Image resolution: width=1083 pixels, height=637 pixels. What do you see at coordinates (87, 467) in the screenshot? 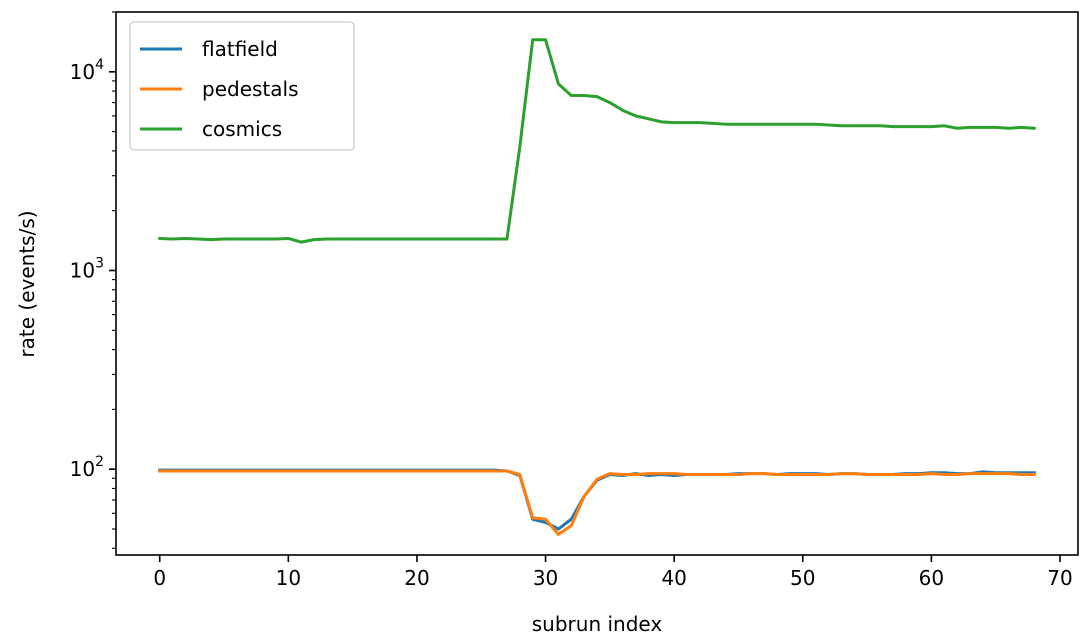
I see `y-tick-label-100: 10²` at bounding box center [87, 467].